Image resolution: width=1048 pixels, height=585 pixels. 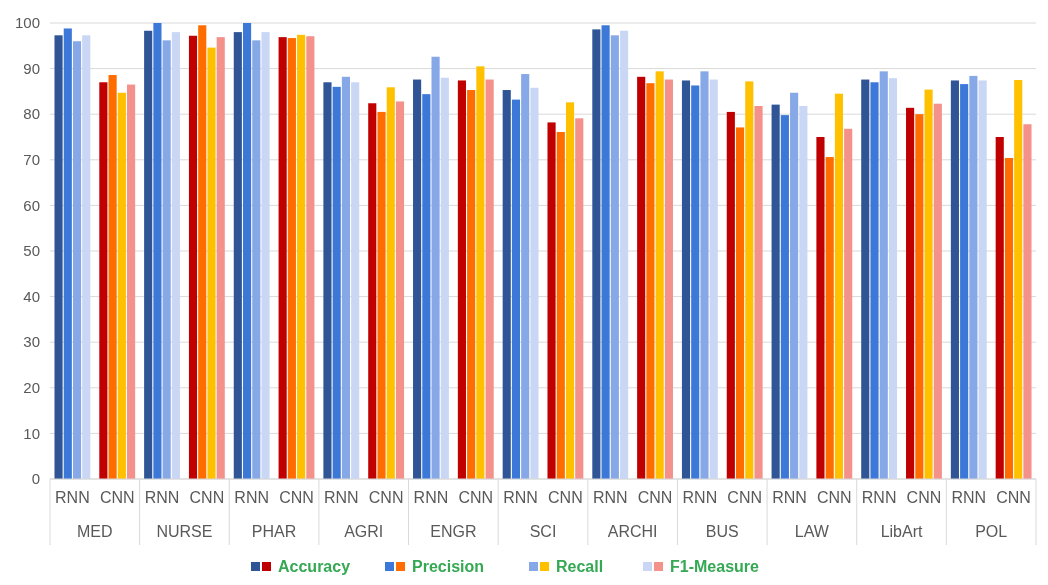 What do you see at coordinates (184, 531) in the screenshot?
I see `text: NURSE` at bounding box center [184, 531].